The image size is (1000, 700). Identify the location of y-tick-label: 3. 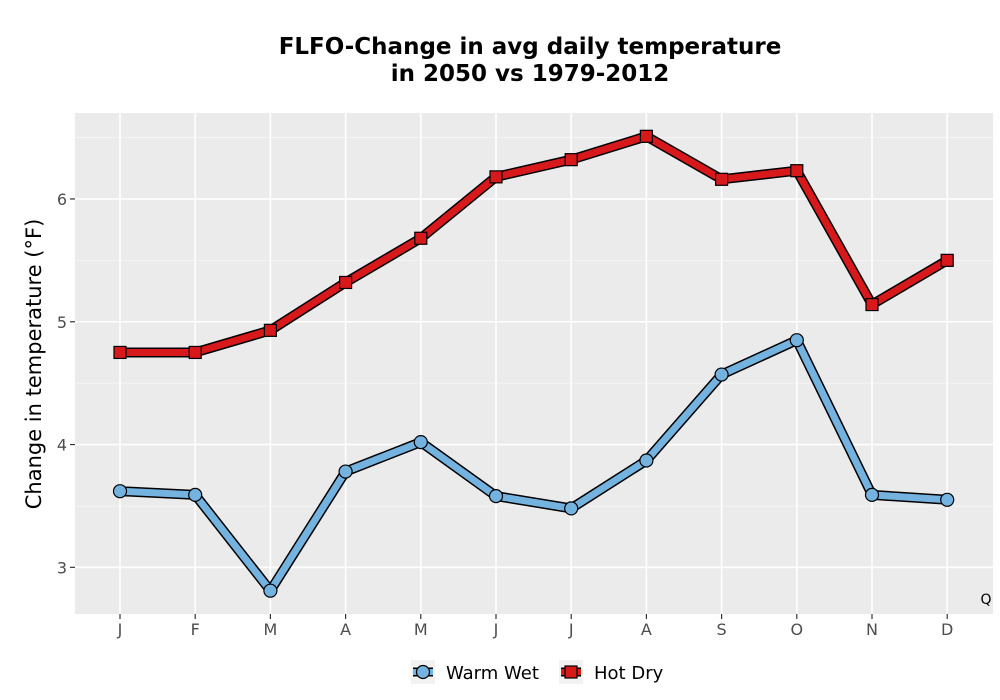
(62, 567).